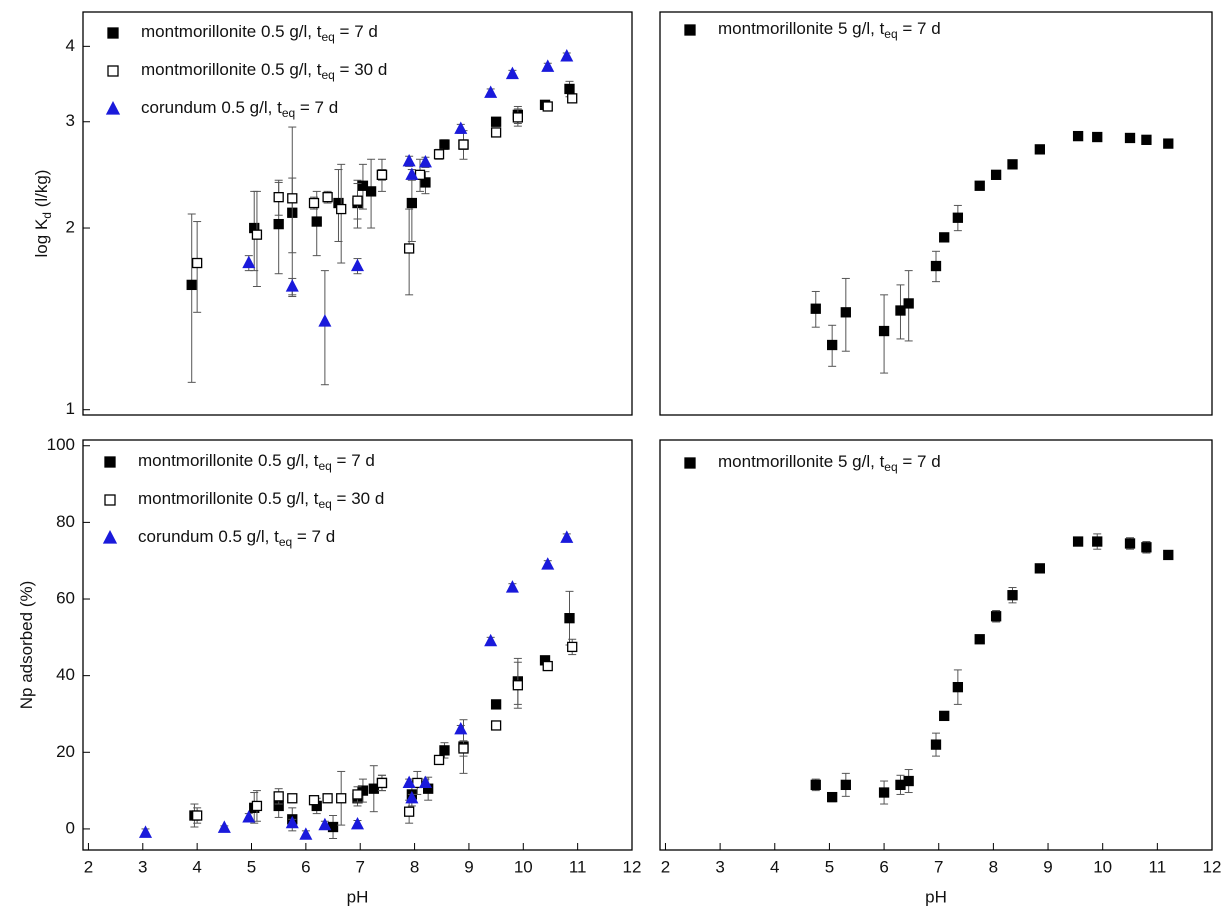 The width and height of the screenshot is (1226, 909). I want to click on legend-label-part: corundum 0.5 g/l, t, so click(211, 107).